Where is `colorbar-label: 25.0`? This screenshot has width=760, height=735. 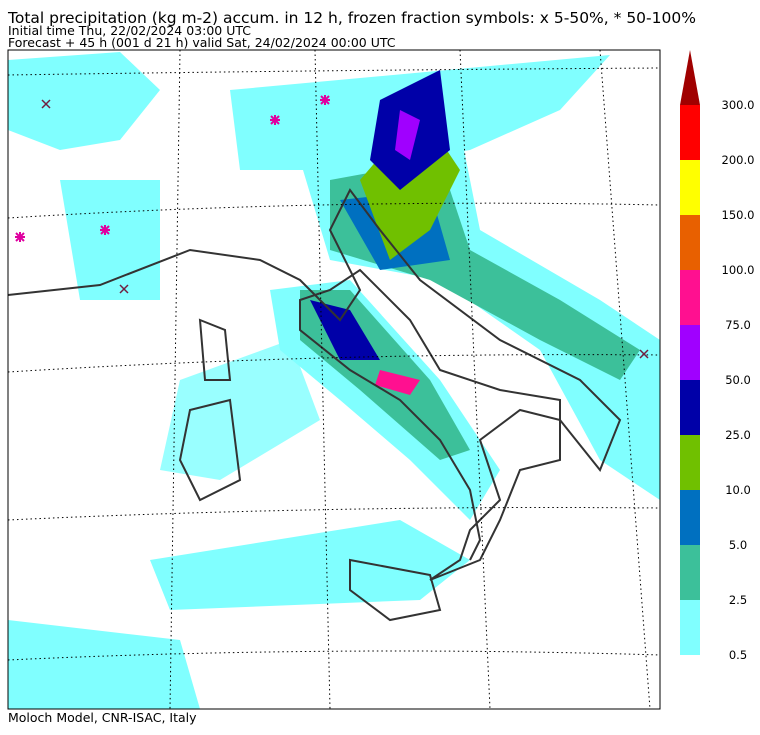
colorbar-label: 25.0 is located at coordinates (738, 435).